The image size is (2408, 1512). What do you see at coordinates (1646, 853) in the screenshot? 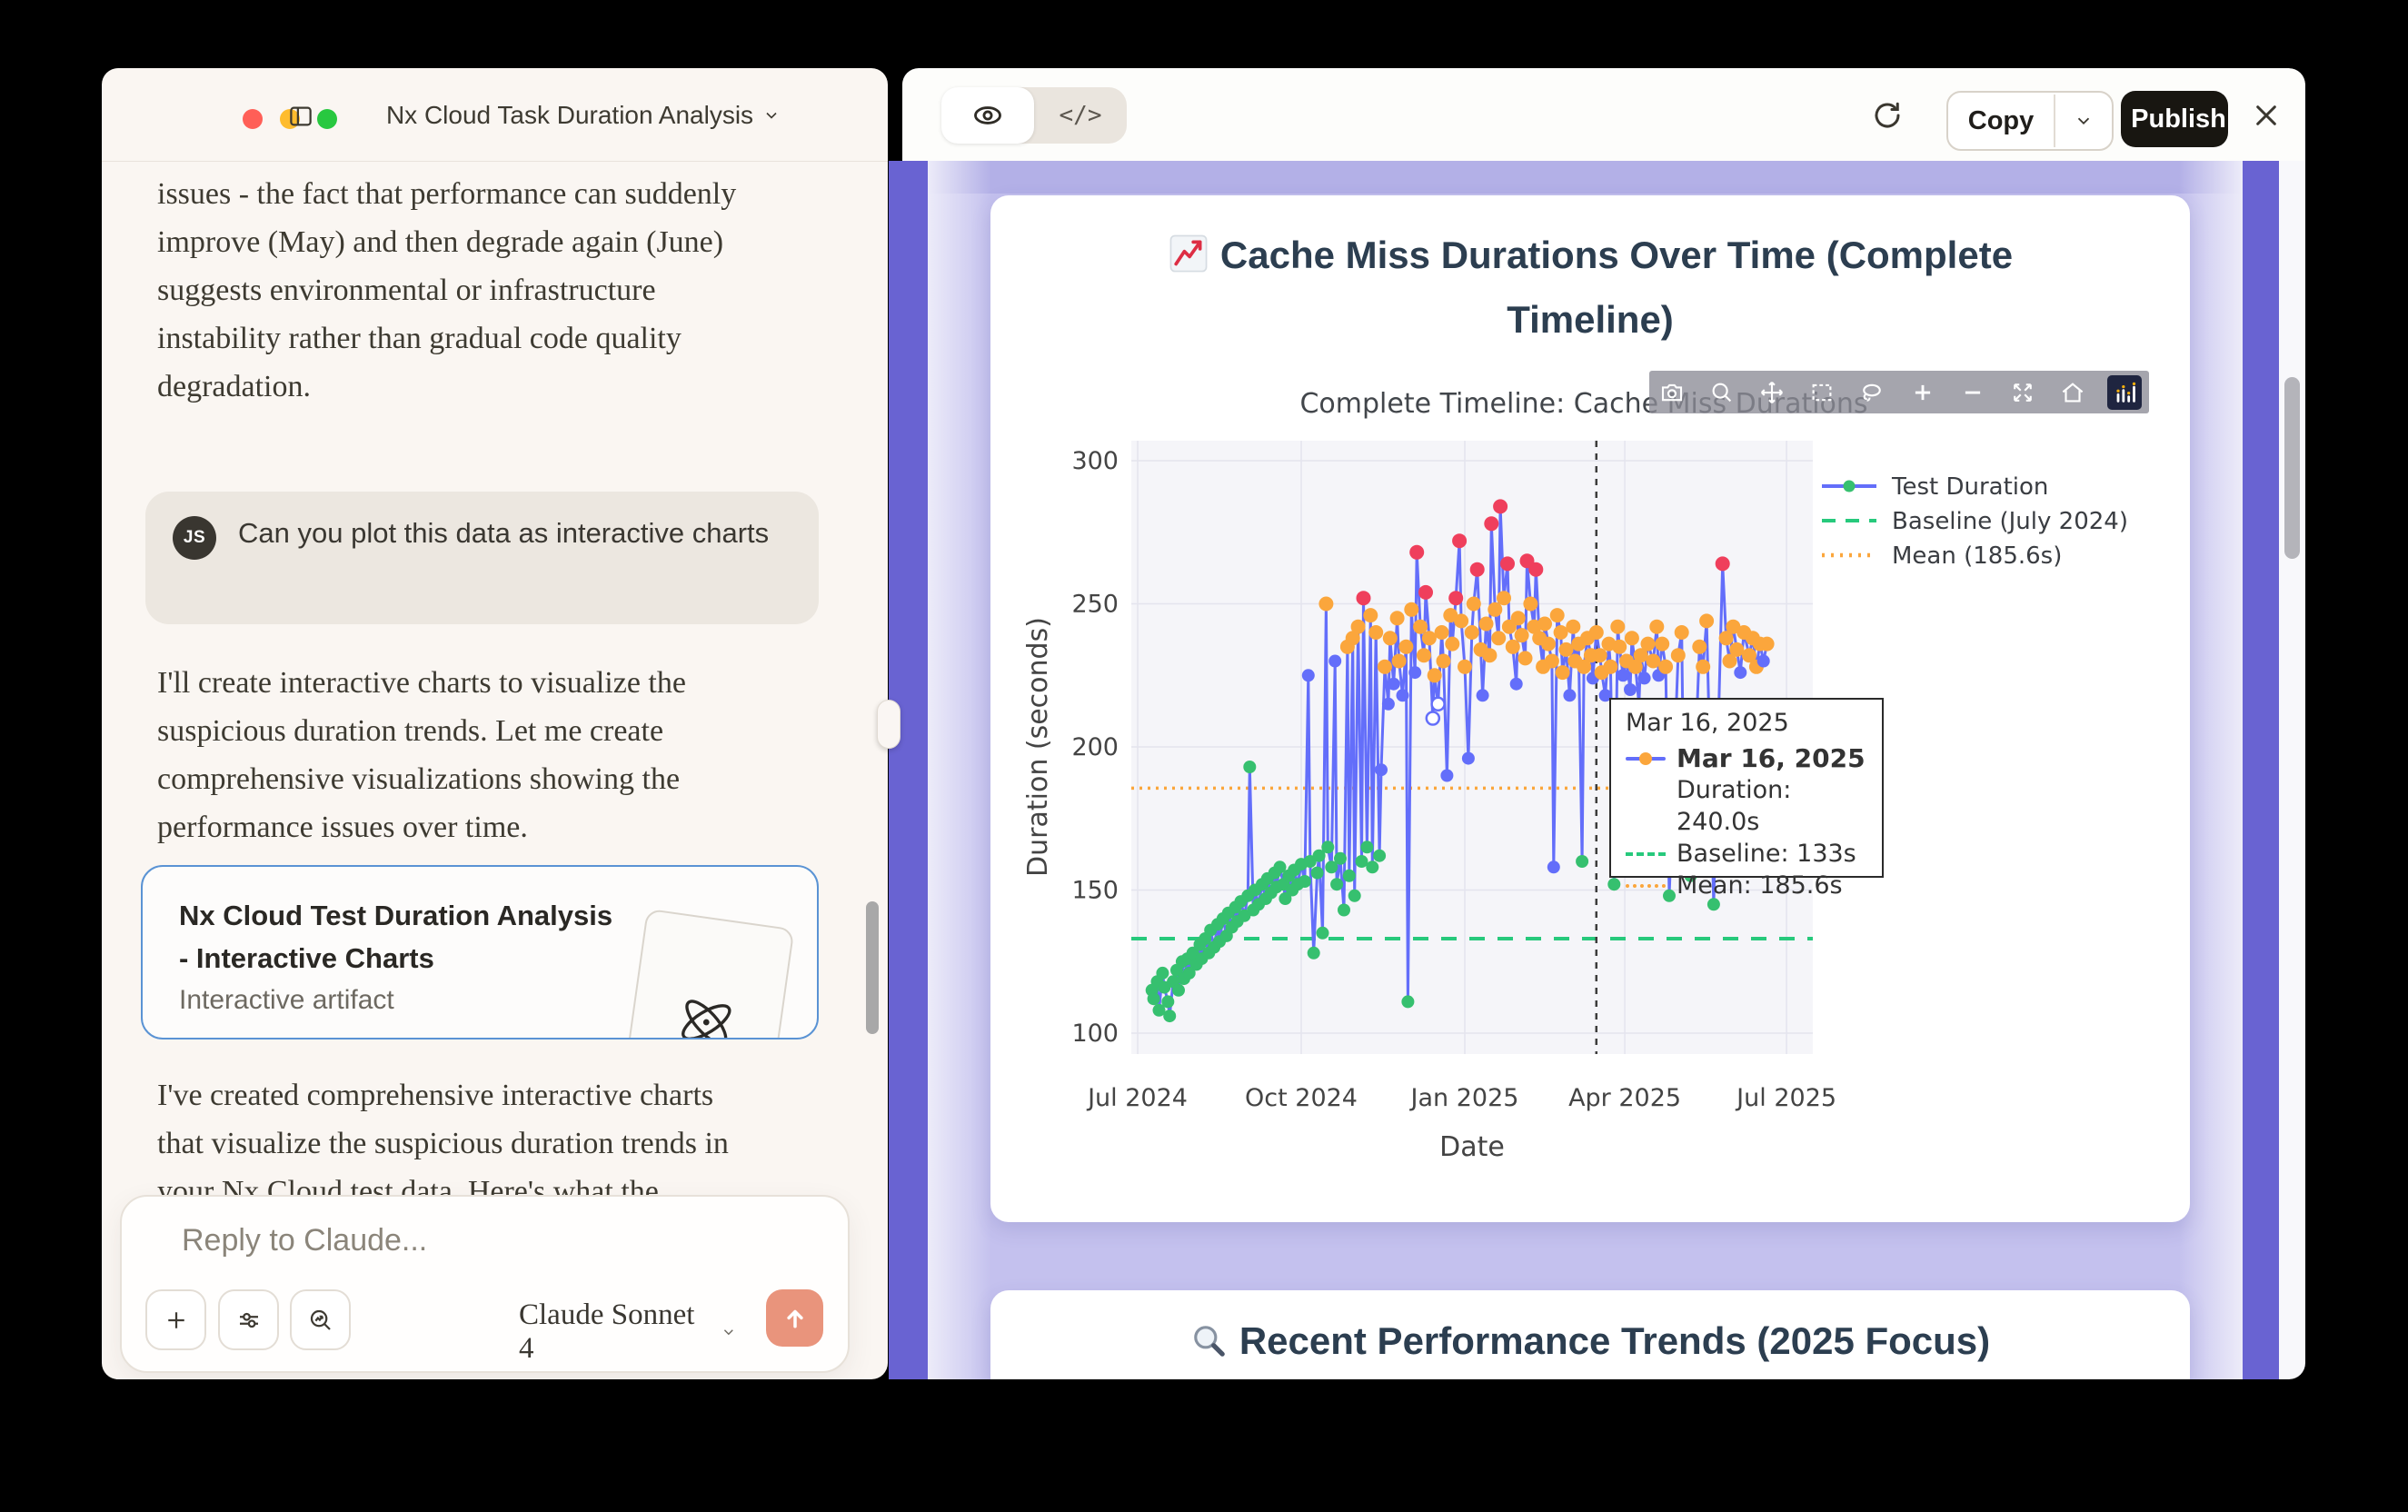
I see `tooltip-baseline-symbol` at bounding box center [1646, 853].